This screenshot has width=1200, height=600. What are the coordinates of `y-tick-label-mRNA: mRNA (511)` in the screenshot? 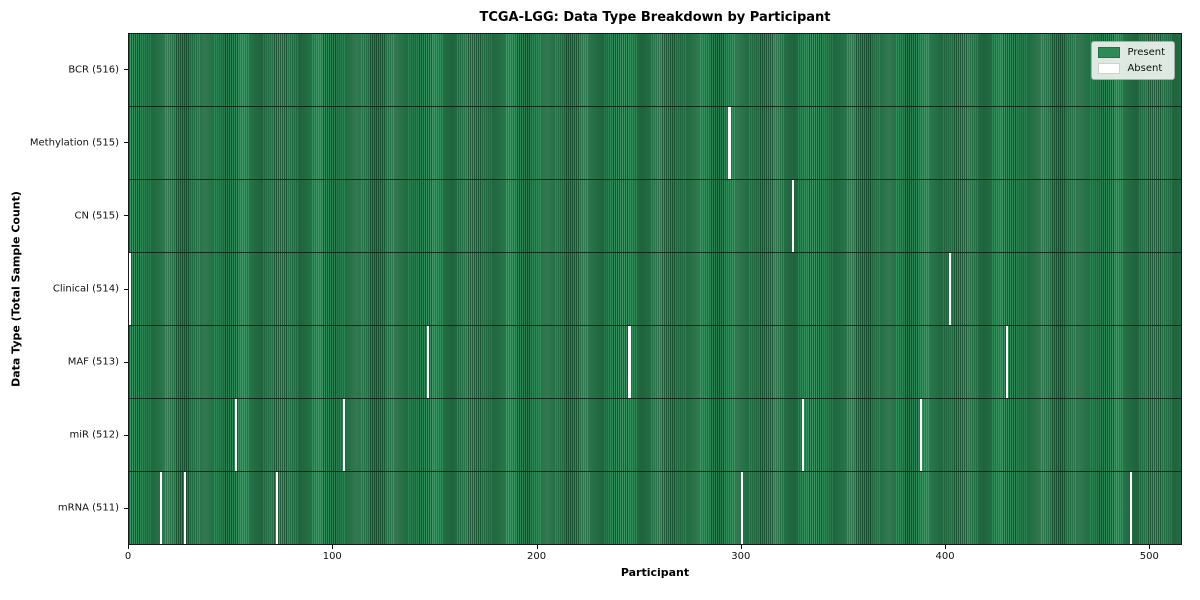 It's located at (88, 508).